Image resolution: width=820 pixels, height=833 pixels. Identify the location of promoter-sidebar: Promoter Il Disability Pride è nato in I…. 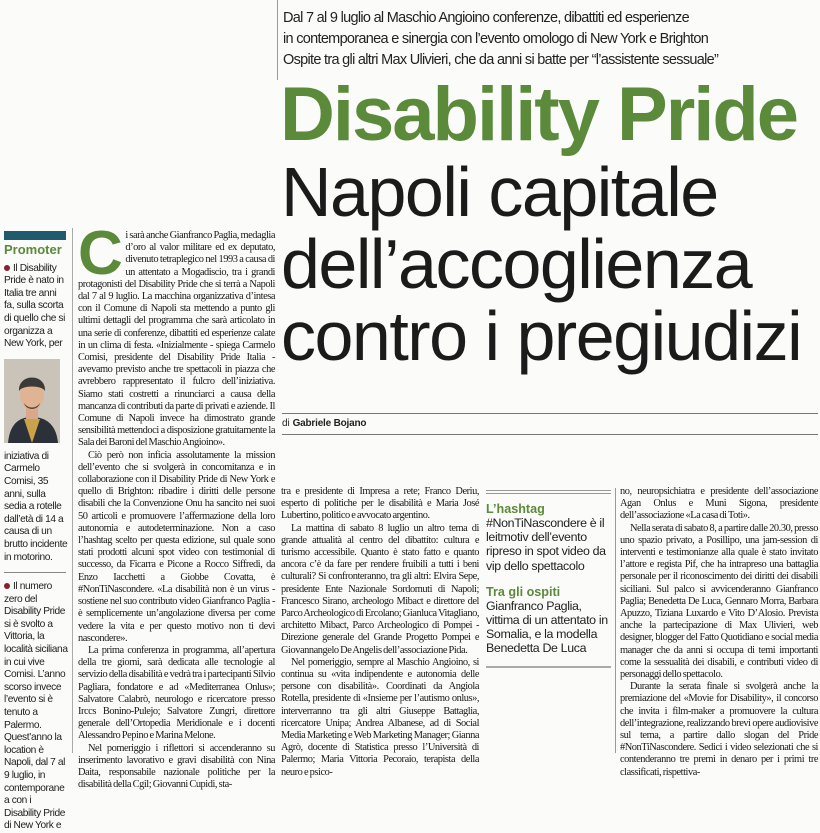
(35, 529).